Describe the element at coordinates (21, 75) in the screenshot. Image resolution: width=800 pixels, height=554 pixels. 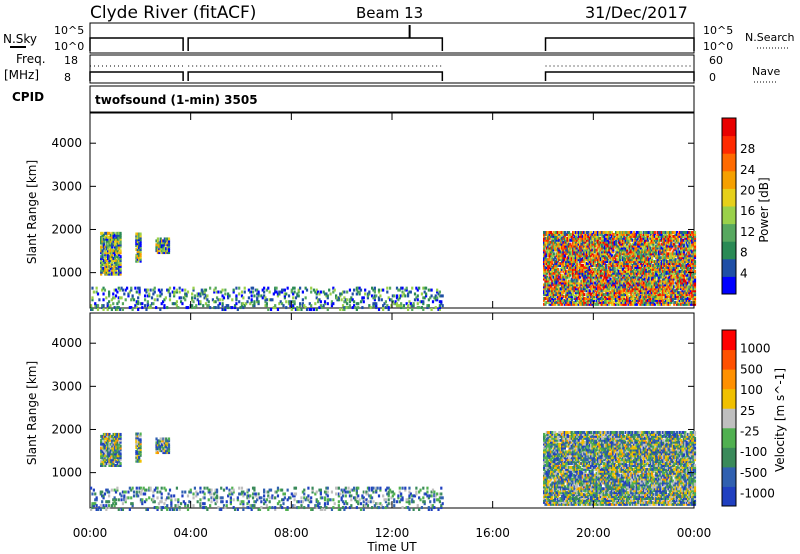
I see `freq-unit: [MHz]` at that location.